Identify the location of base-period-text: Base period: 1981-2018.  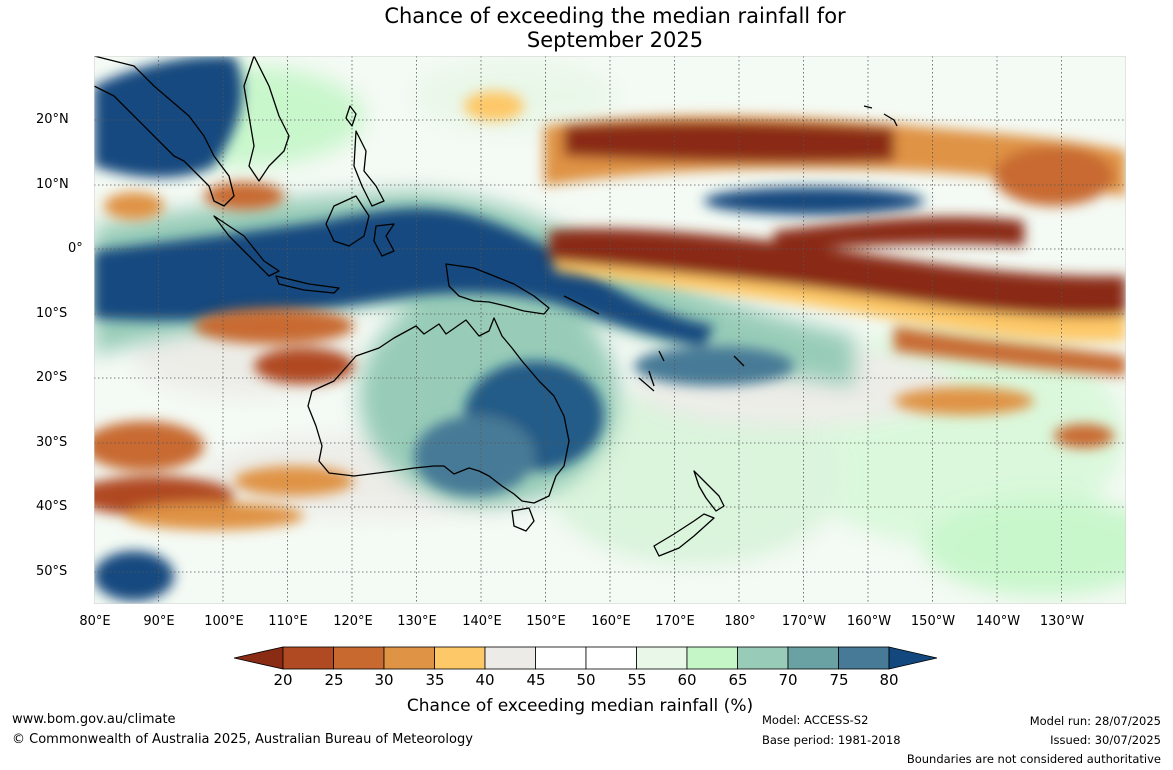
(831, 740).